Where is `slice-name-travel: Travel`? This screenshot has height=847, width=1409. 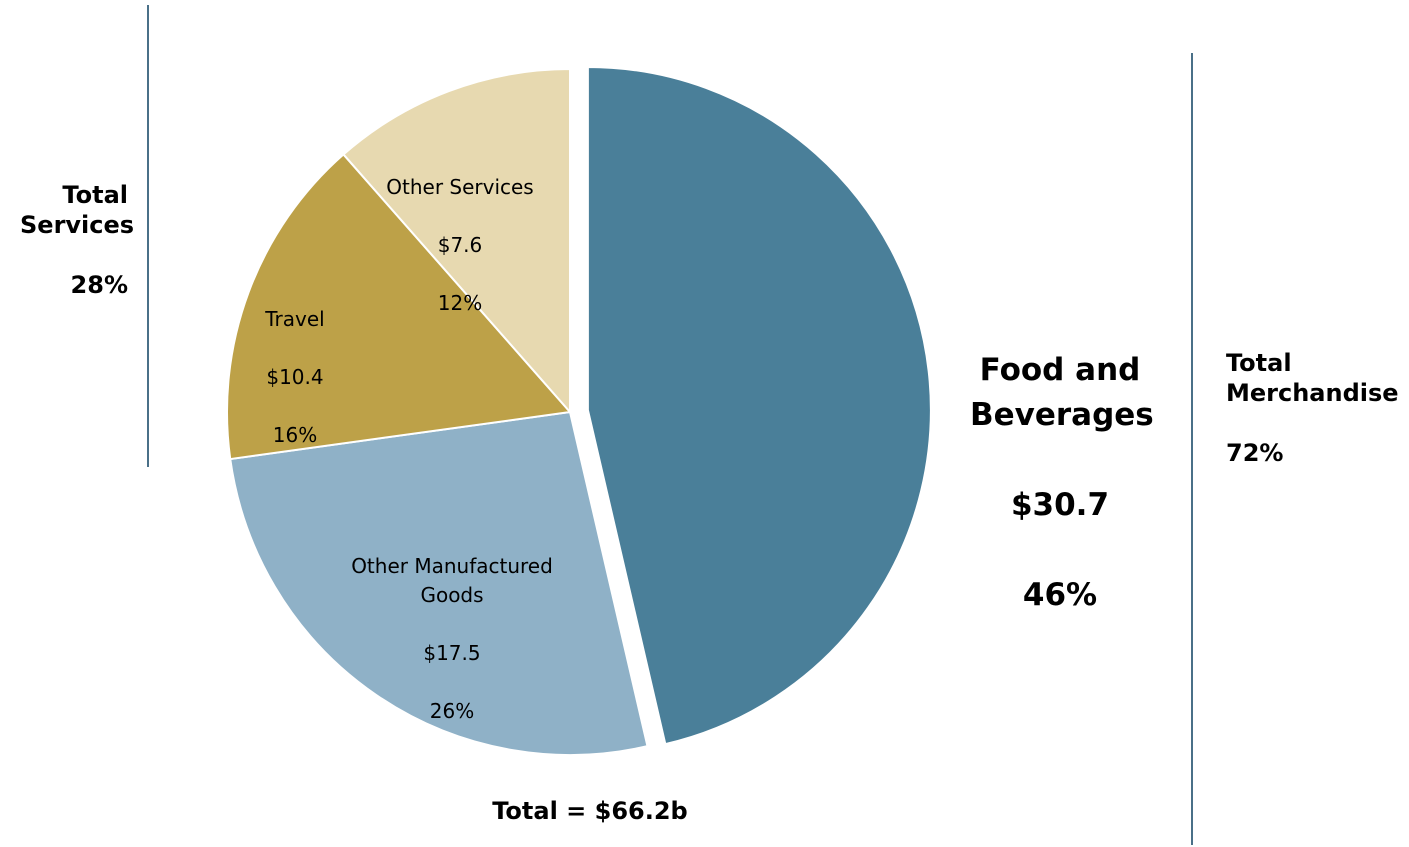 slice-name-travel: Travel is located at coordinates (295, 319).